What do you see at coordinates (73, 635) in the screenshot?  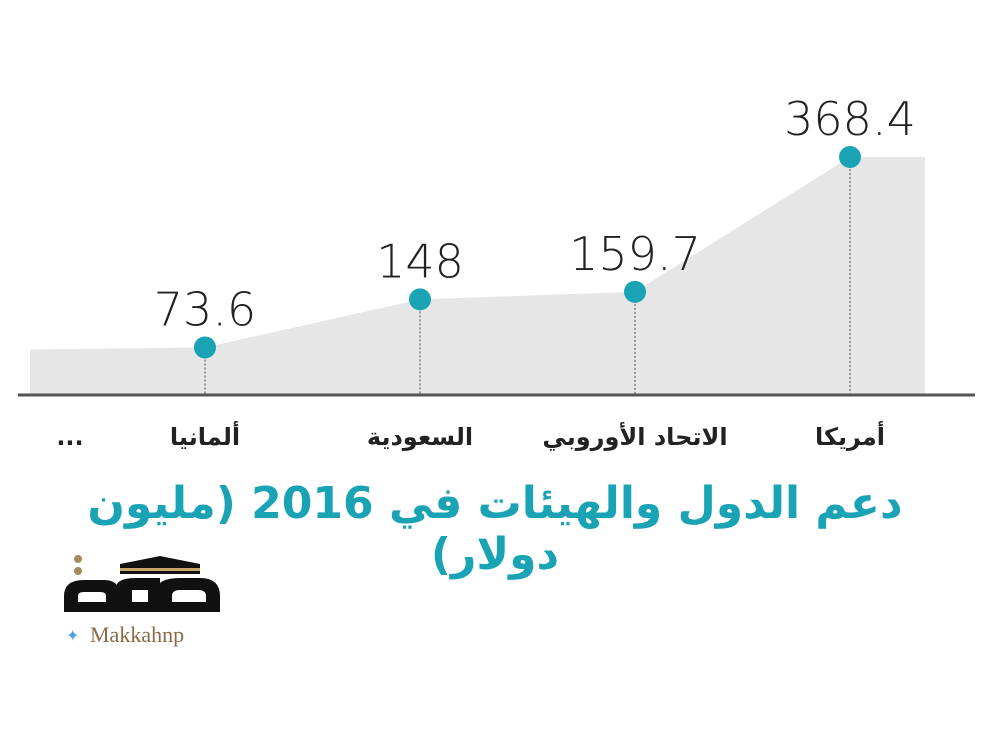 I see `twitter-bird-icon: ✦` at bounding box center [73, 635].